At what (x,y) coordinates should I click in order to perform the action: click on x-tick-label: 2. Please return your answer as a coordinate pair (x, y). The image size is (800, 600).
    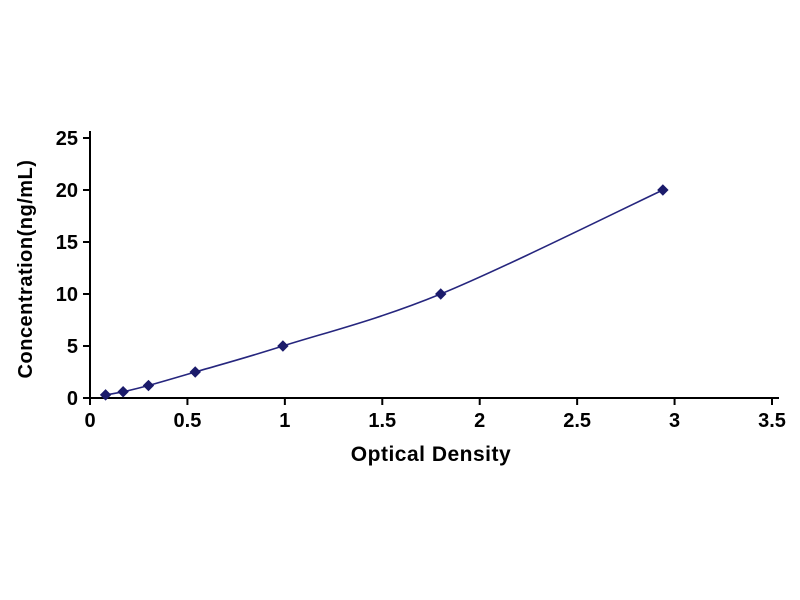
    Looking at the image, I should click on (479, 421).